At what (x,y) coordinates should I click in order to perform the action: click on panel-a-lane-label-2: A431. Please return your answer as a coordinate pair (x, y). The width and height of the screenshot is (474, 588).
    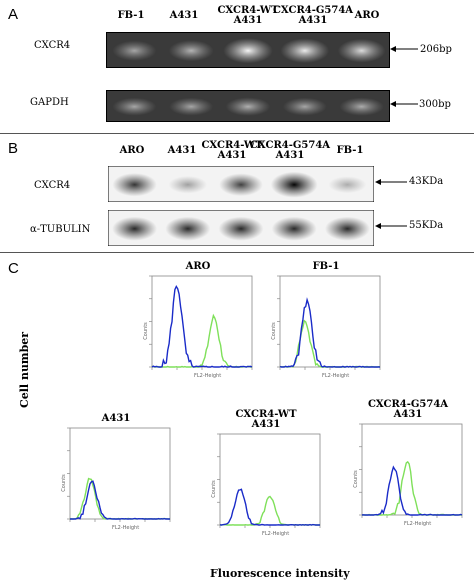
    Looking at the image, I should click on (184, 15).